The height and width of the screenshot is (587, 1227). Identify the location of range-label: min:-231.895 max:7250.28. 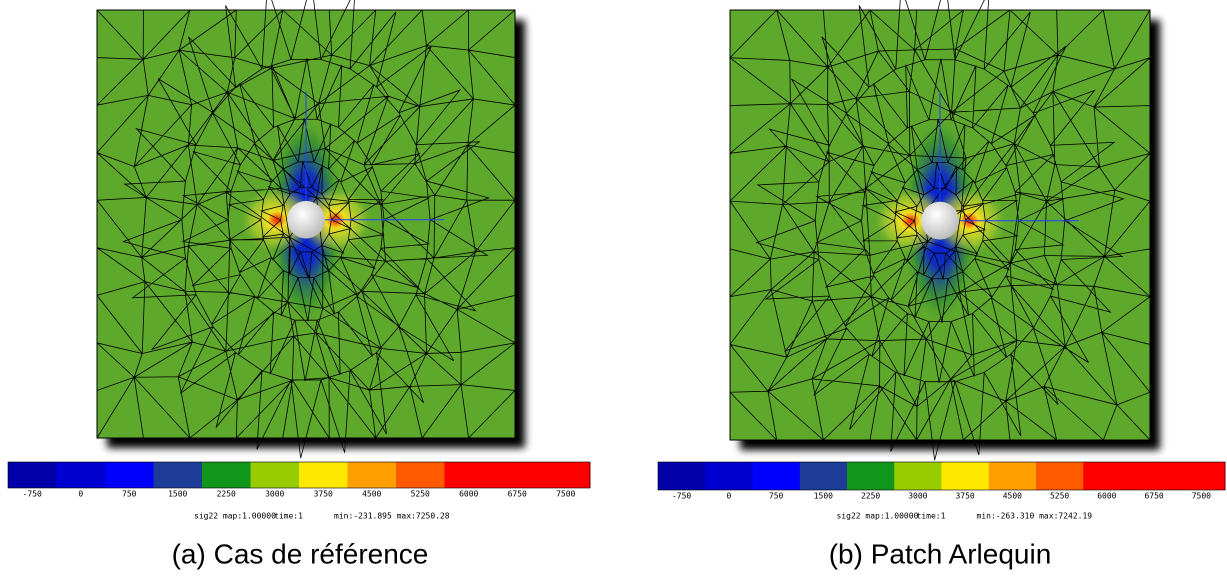
(392, 516).